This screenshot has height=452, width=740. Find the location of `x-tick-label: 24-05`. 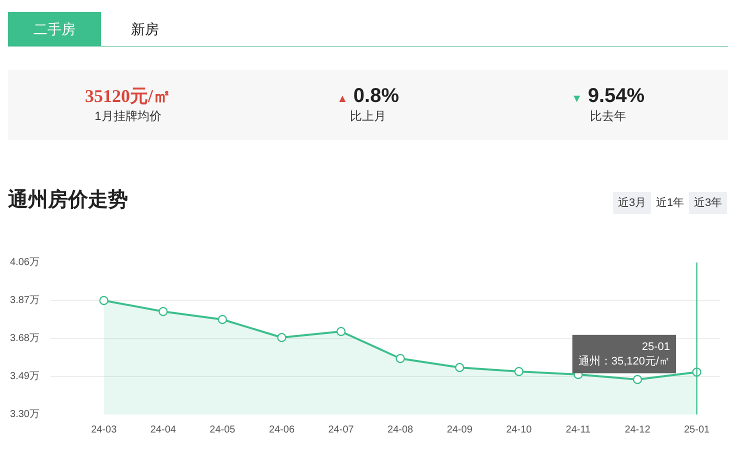

x-tick-label: 24-05 is located at coordinates (223, 430).